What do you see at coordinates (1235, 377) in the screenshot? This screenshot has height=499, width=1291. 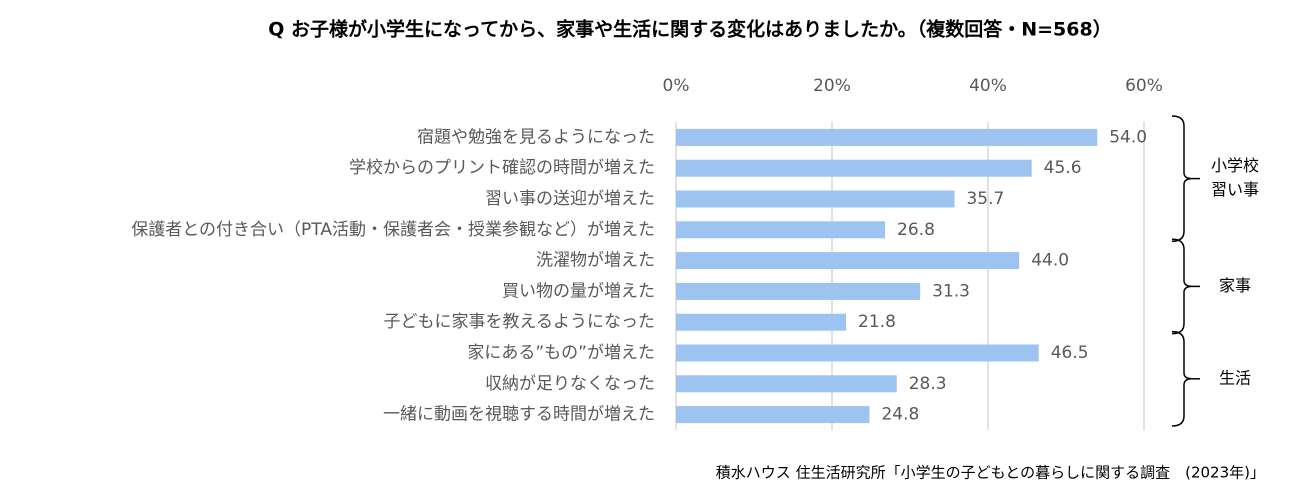 I see `group-label: 生活` at bounding box center [1235, 377].